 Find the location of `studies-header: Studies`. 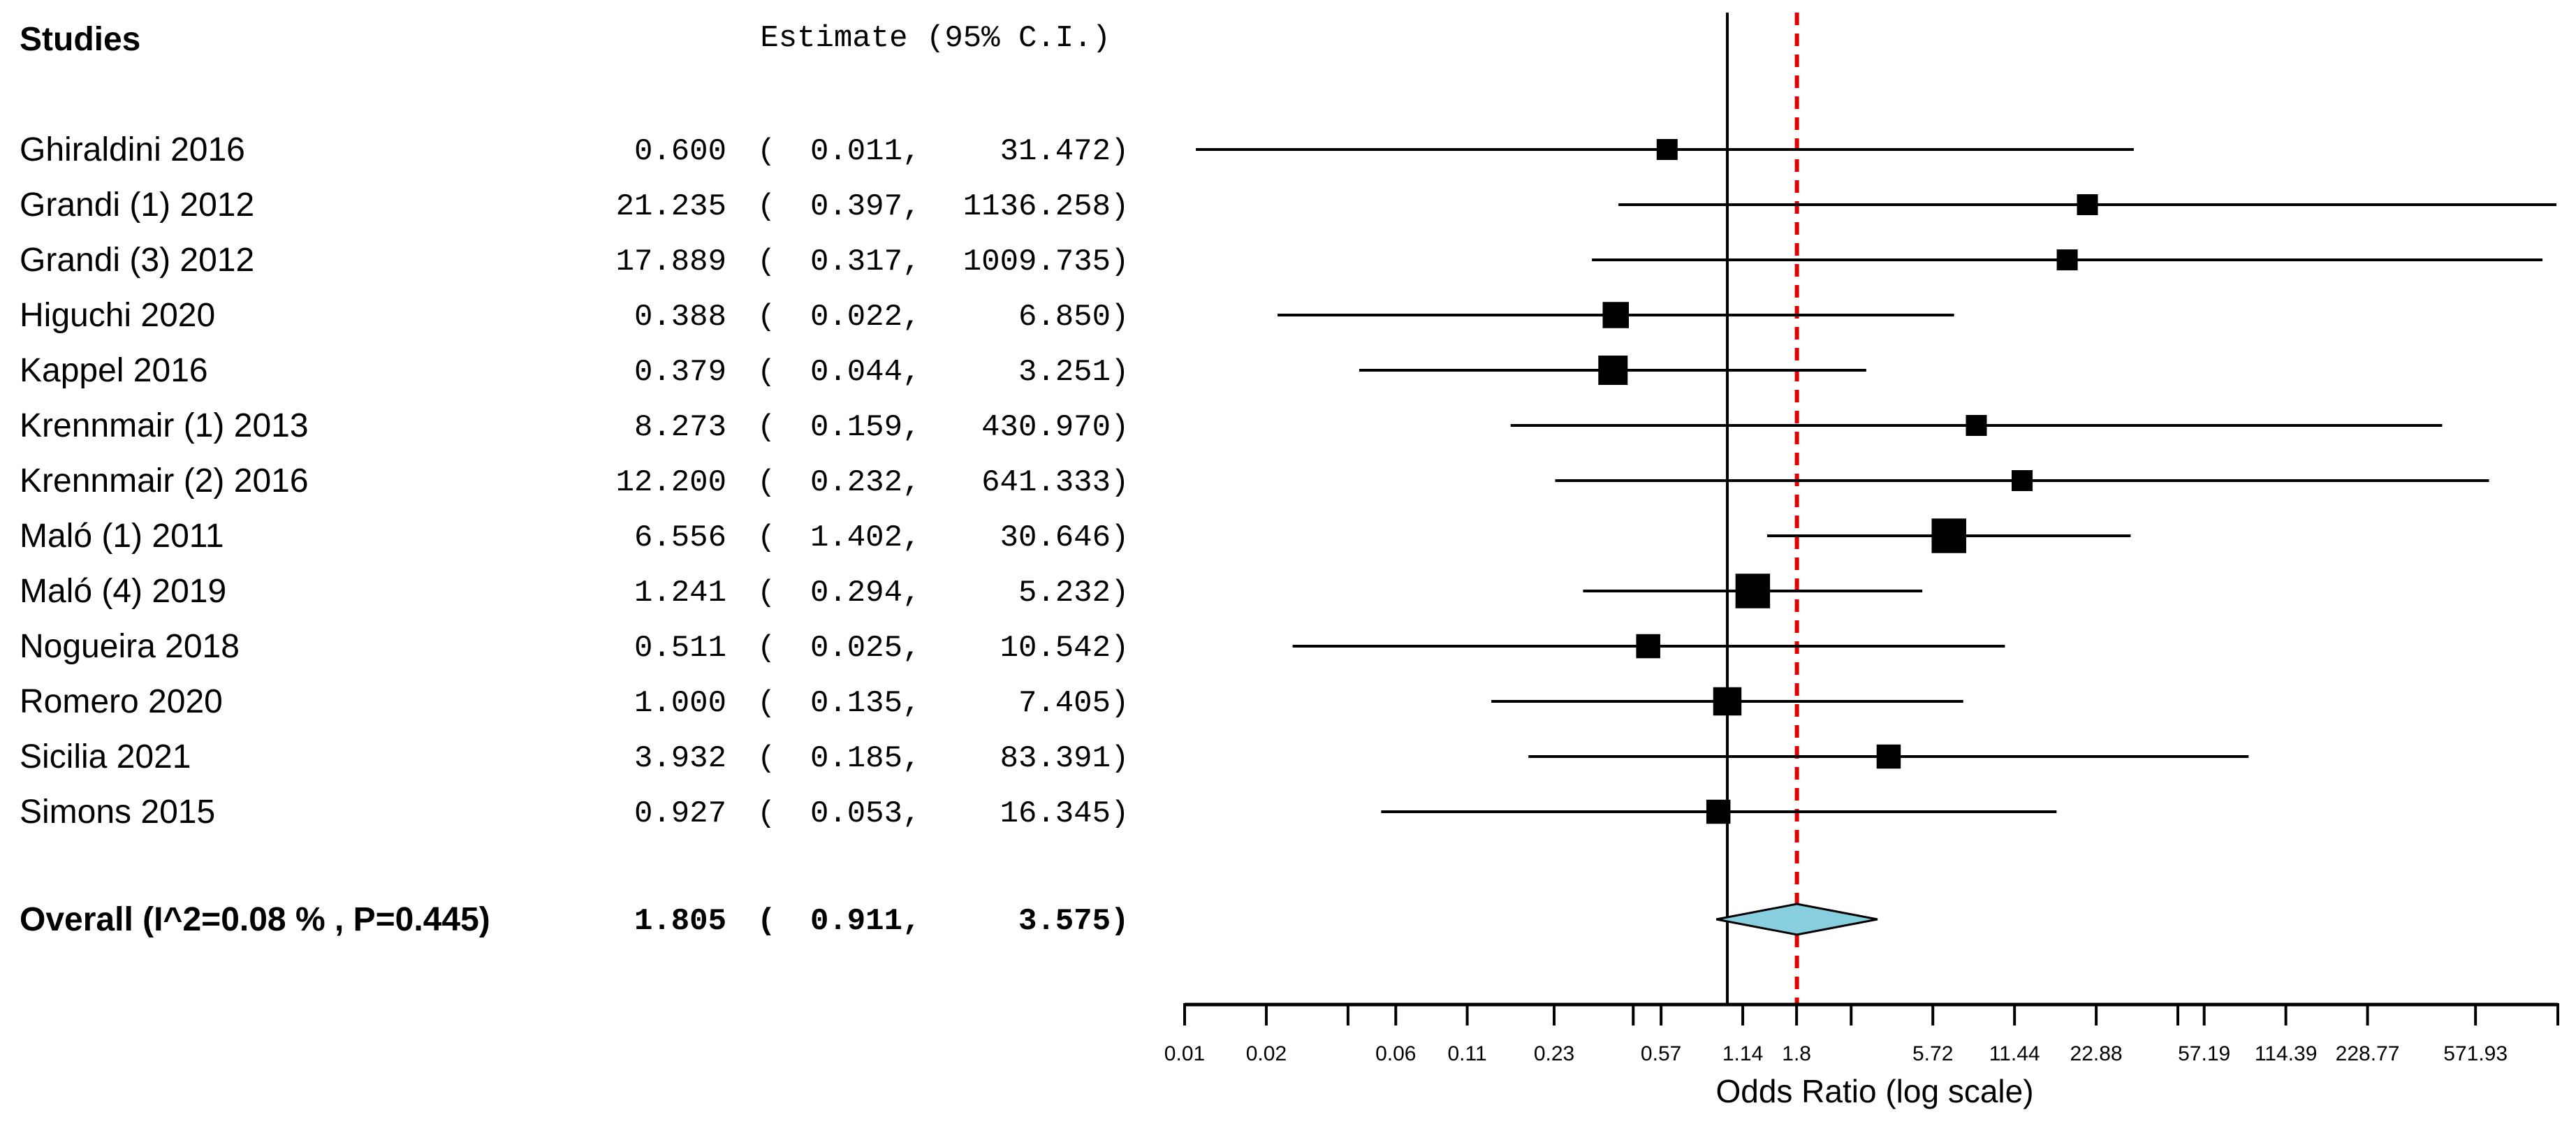

studies-header: Studies is located at coordinates (80, 39).